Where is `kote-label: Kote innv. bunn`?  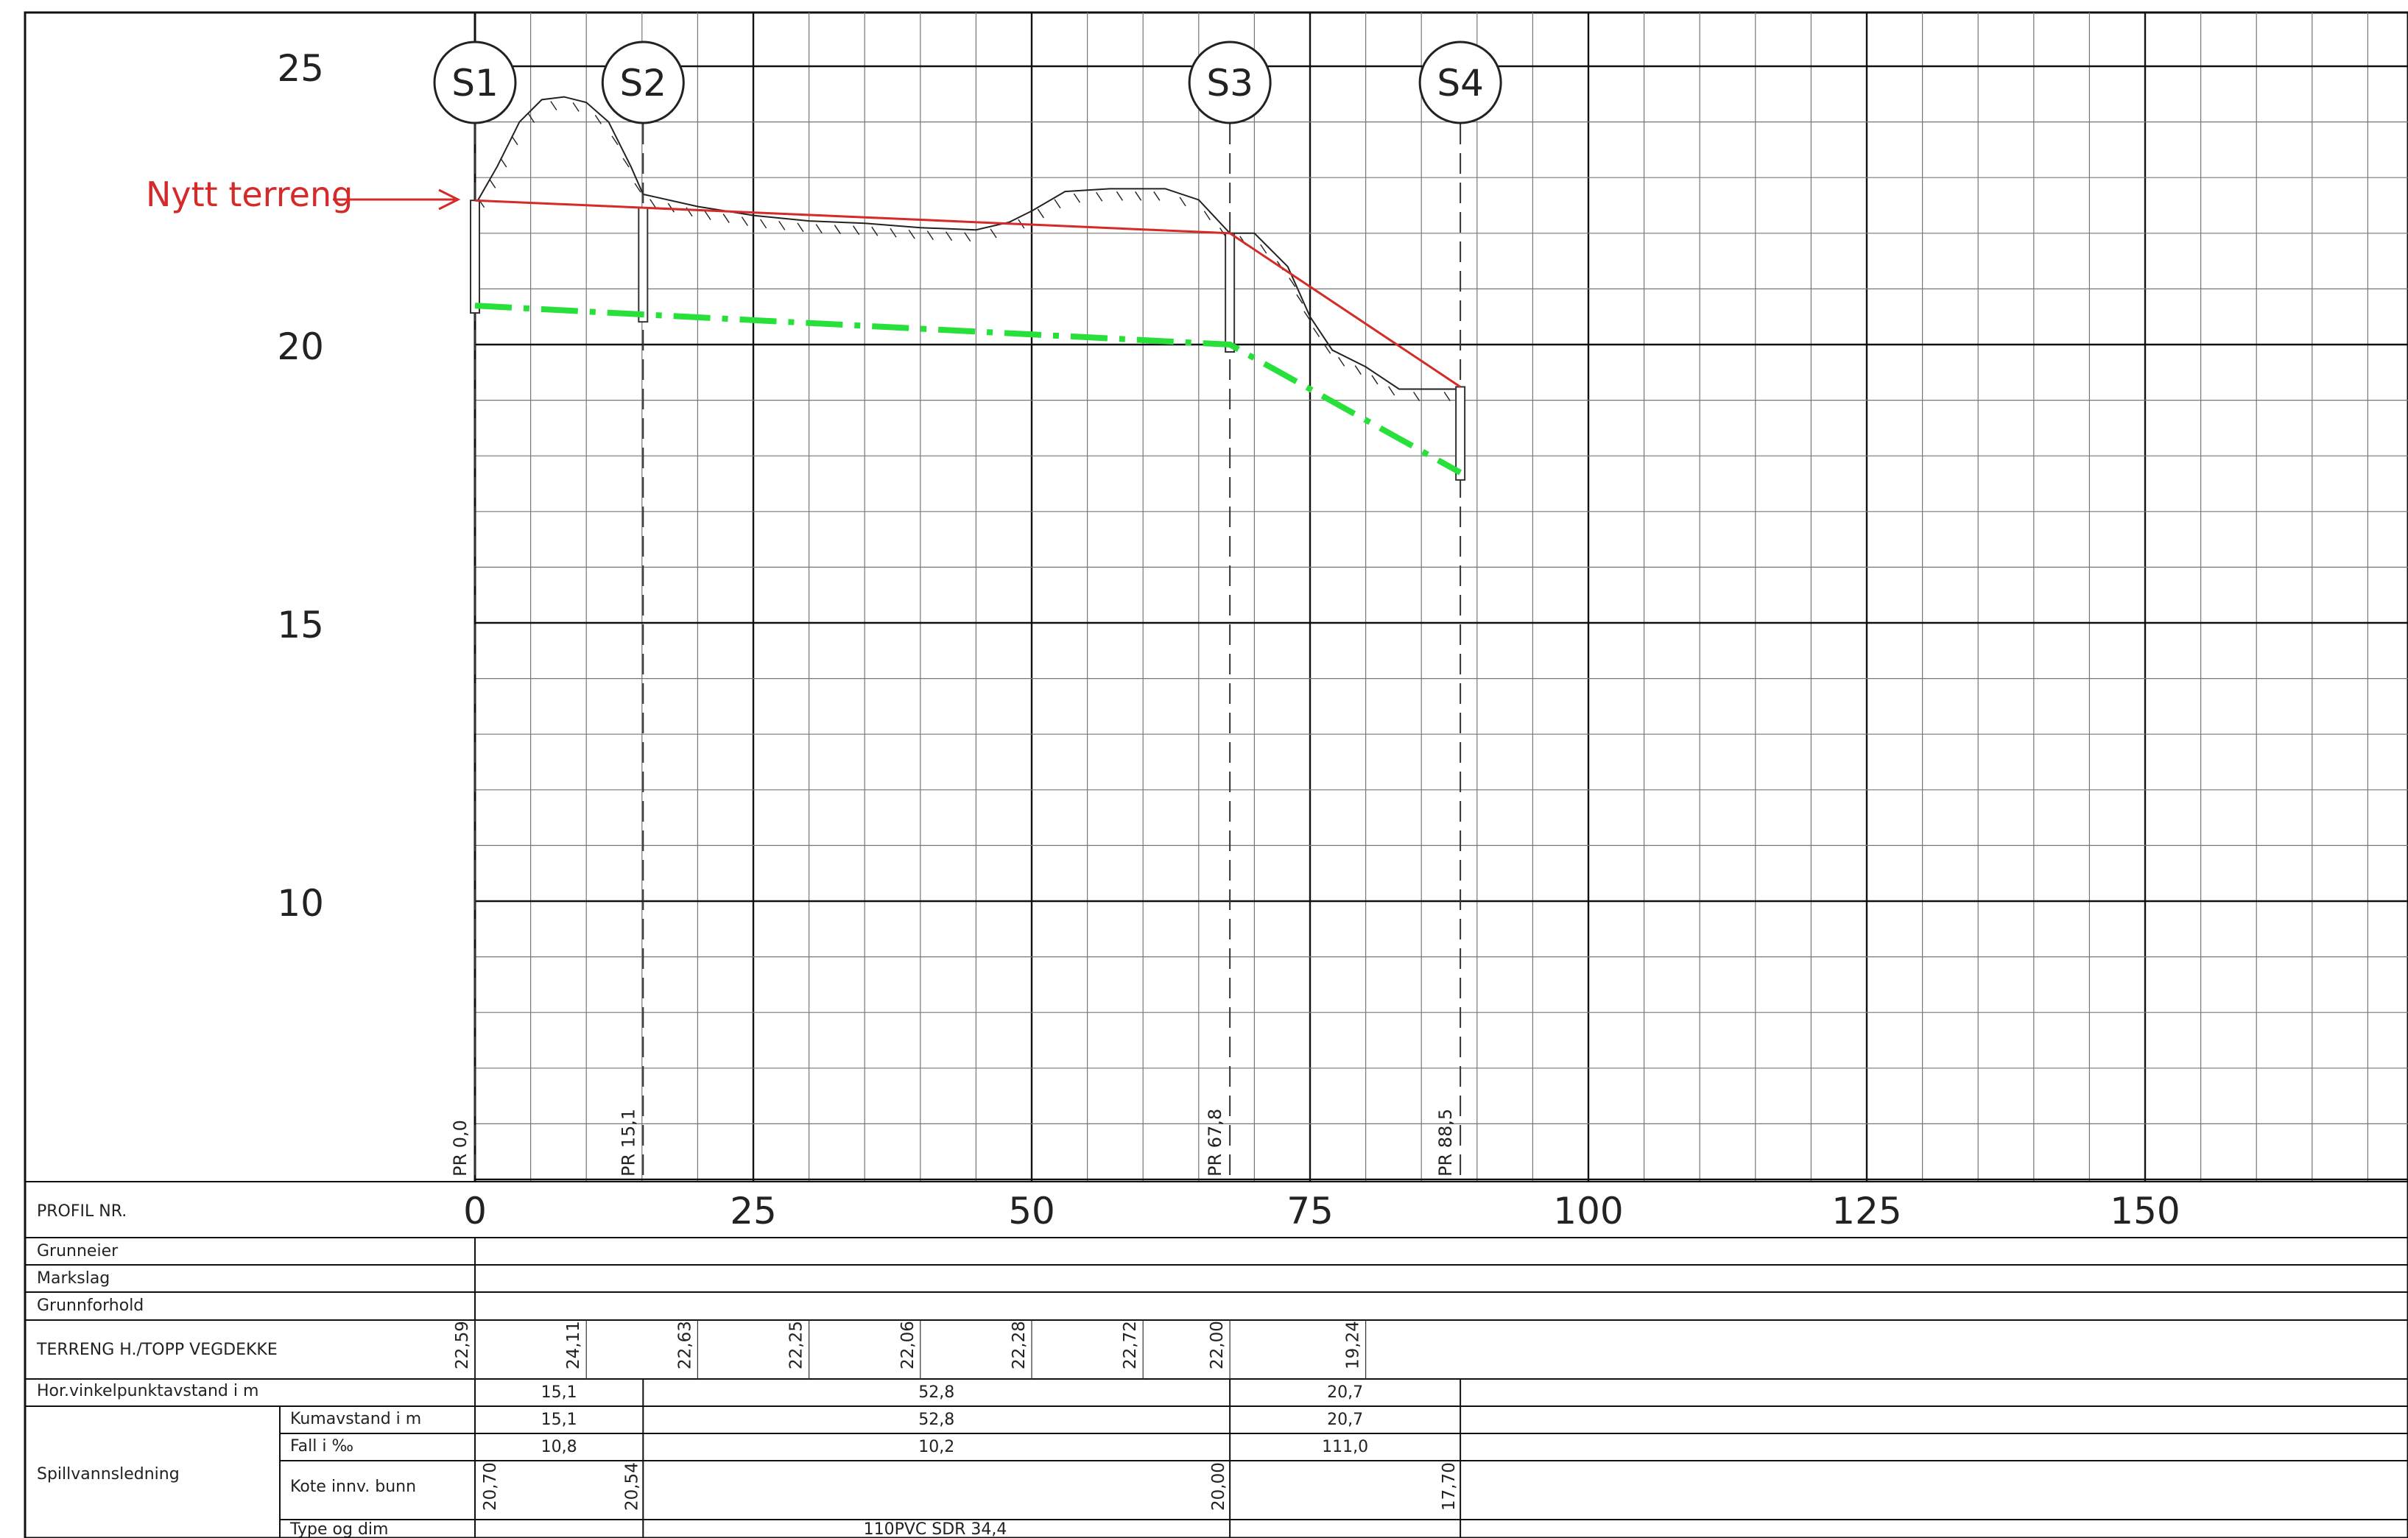
kote-label: Kote innv. bunn is located at coordinates (353, 1487).